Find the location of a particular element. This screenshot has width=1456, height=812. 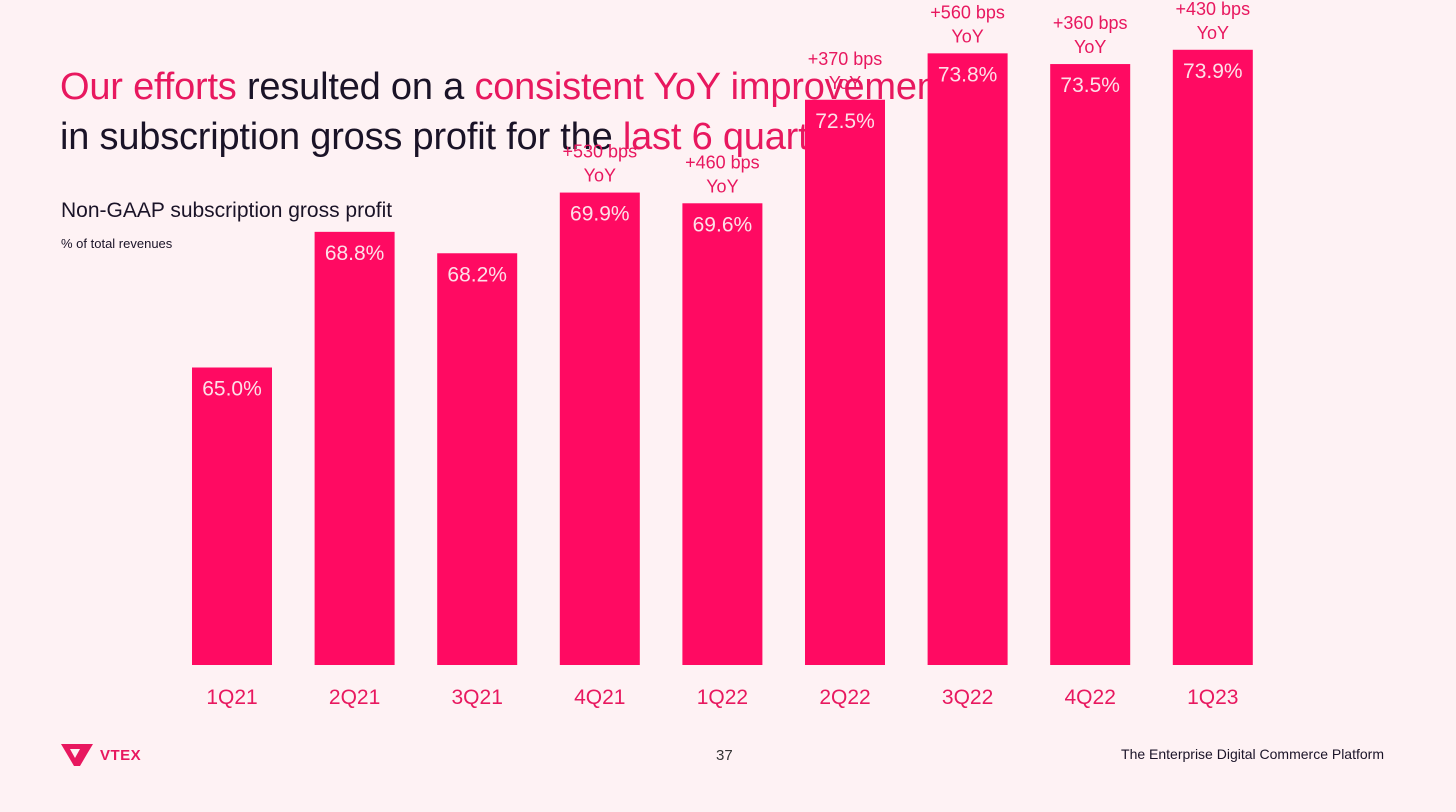

bar-value-label: 73.9% is located at coordinates (1213, 71).